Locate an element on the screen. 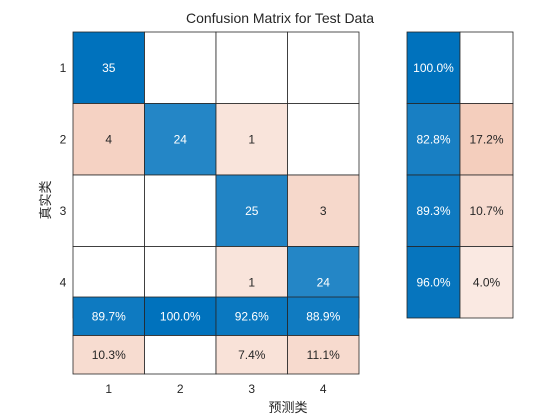 This screenshot has width=560, height=420. y-tick-label: 2 is located at coordinates (63, 139).